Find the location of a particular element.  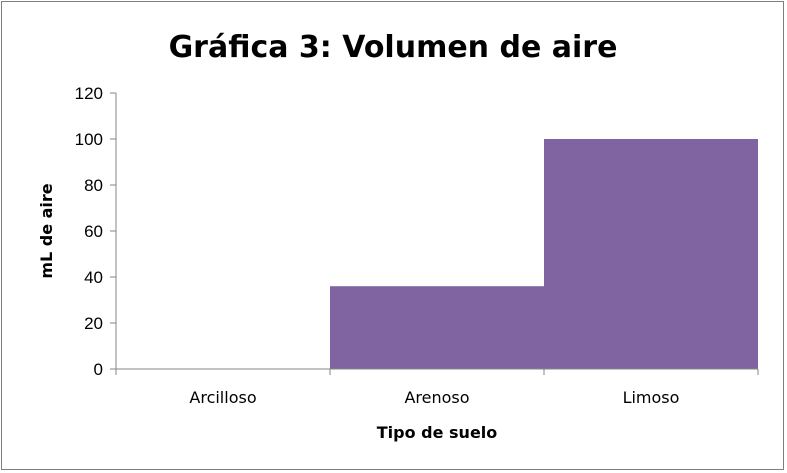

bar-limoso is located at coordinates (651, 254).